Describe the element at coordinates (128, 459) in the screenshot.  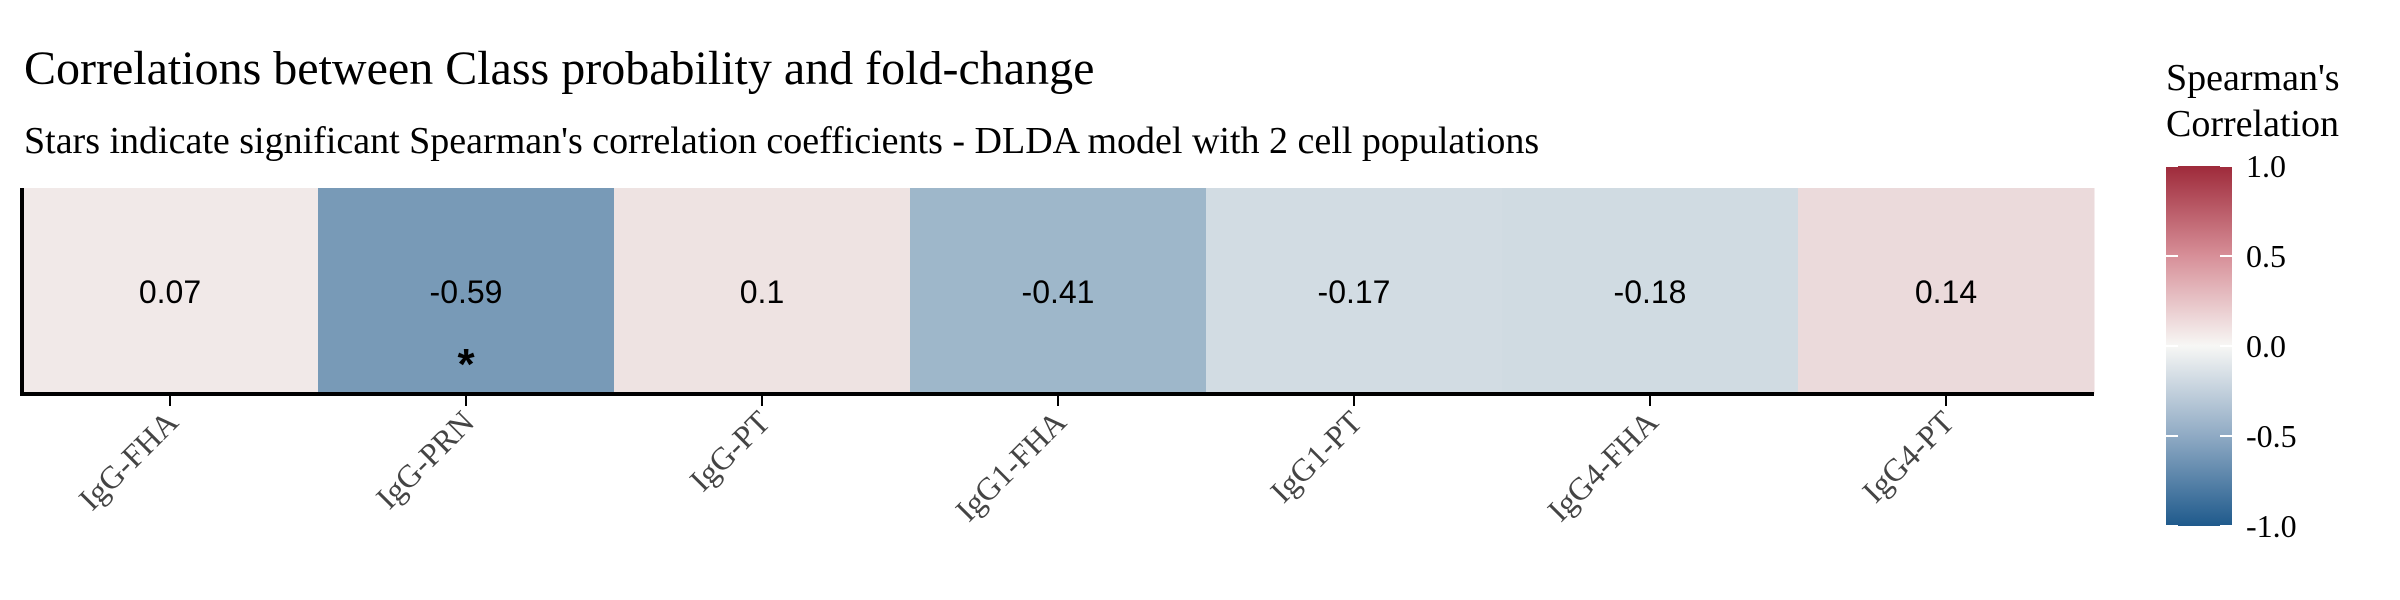
I see `x-tick-label: IgG-FHA` at that location.